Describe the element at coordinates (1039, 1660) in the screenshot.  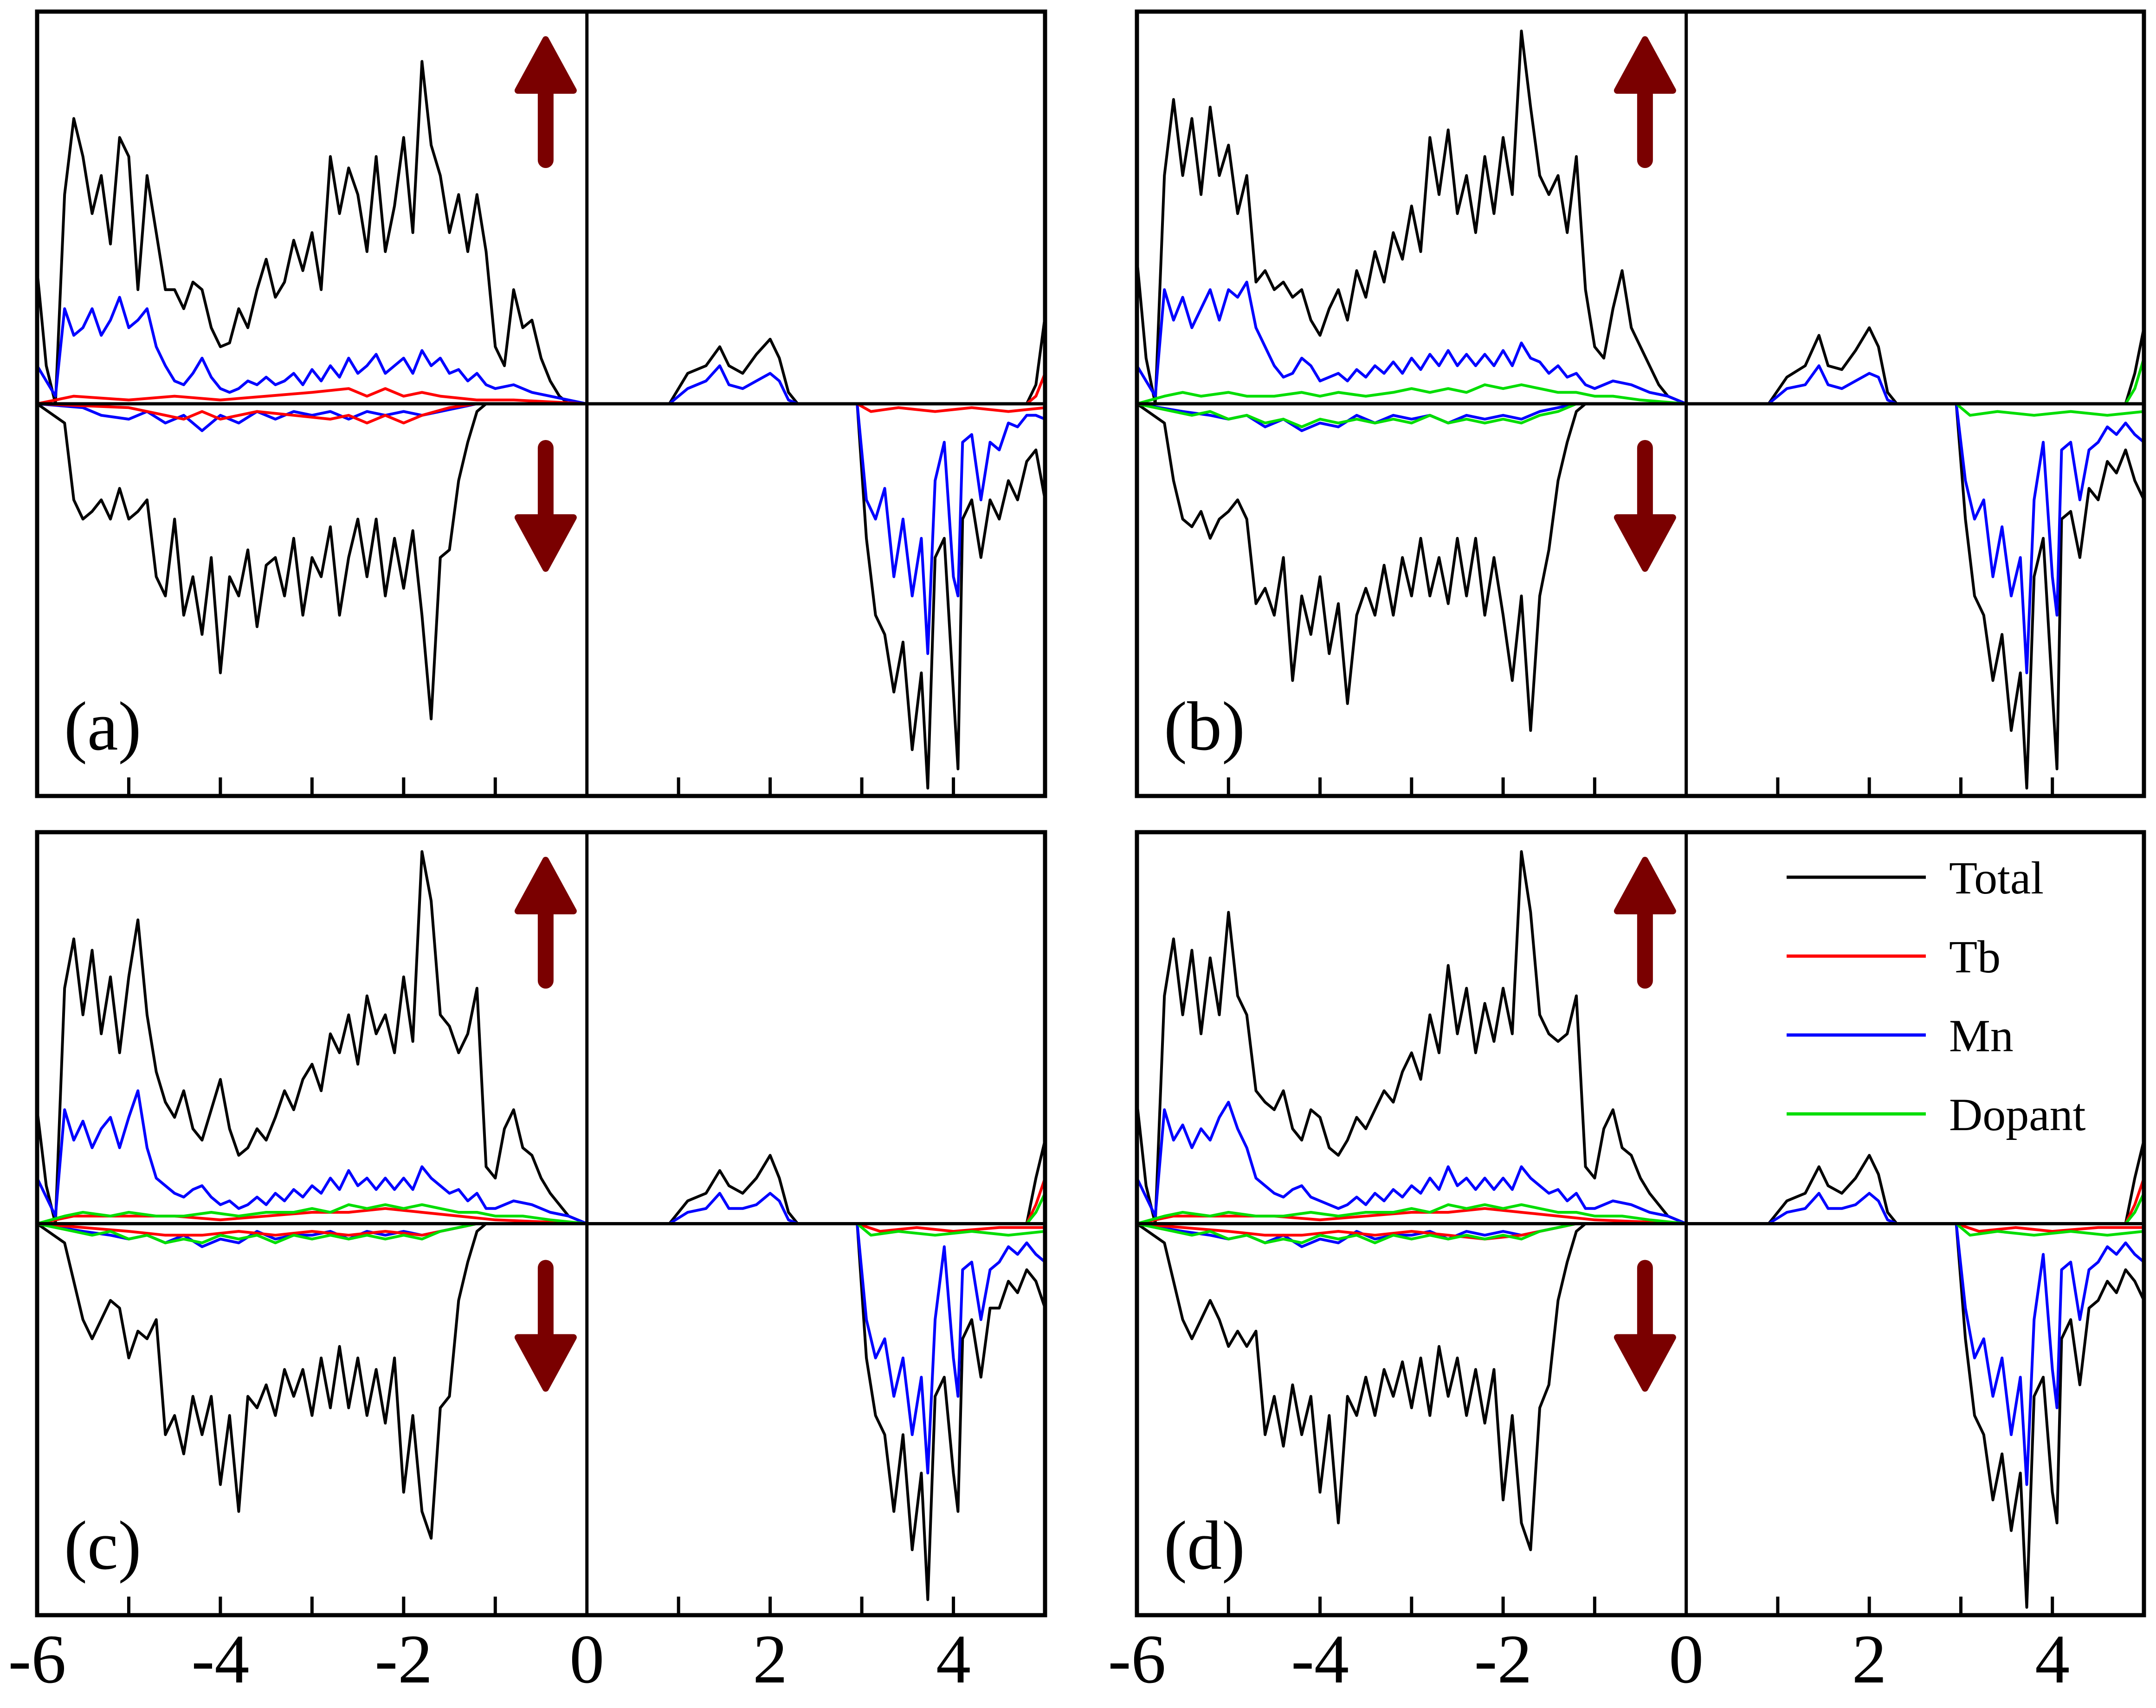
I see `x-axis-tick-labels: -6 -4 -2 0 2 4 -6 -4 -2 0 2 4` at that location.